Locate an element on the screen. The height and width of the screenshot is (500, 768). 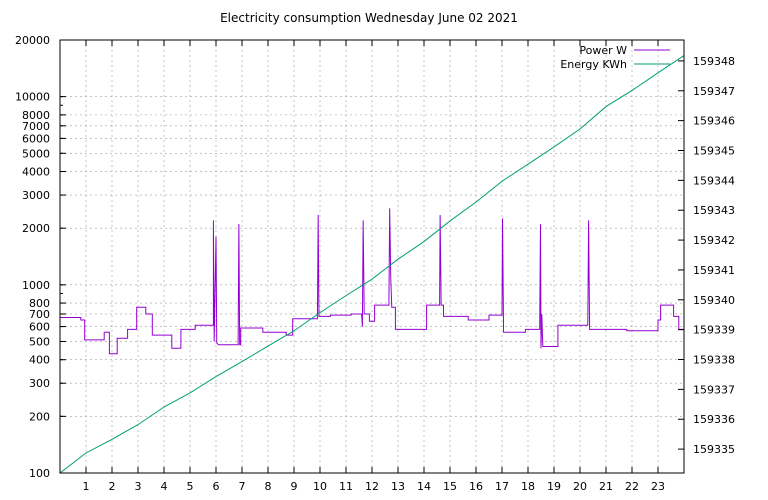
x-tick-label: 4 is located at coordinates (164, 486).